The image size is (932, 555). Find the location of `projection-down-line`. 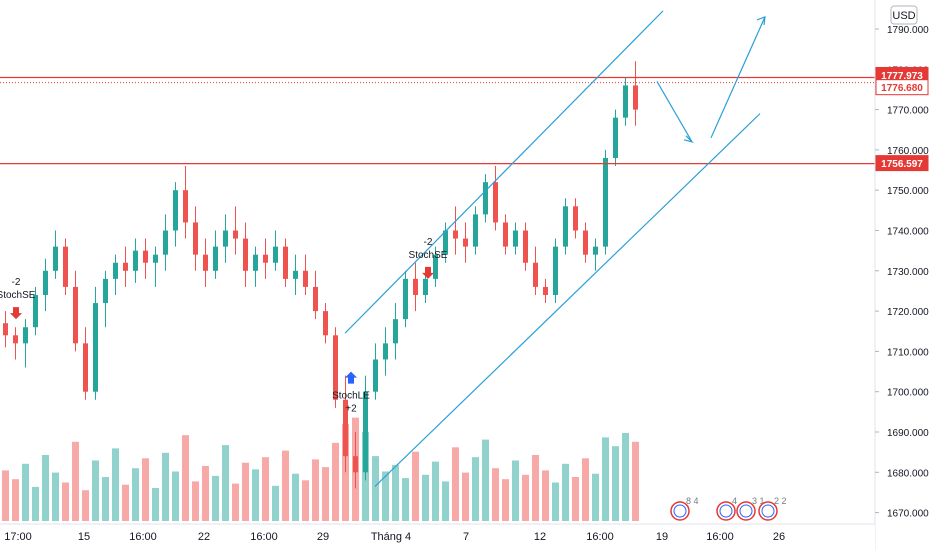

projection-down-line is located at coordinates (674, 112).